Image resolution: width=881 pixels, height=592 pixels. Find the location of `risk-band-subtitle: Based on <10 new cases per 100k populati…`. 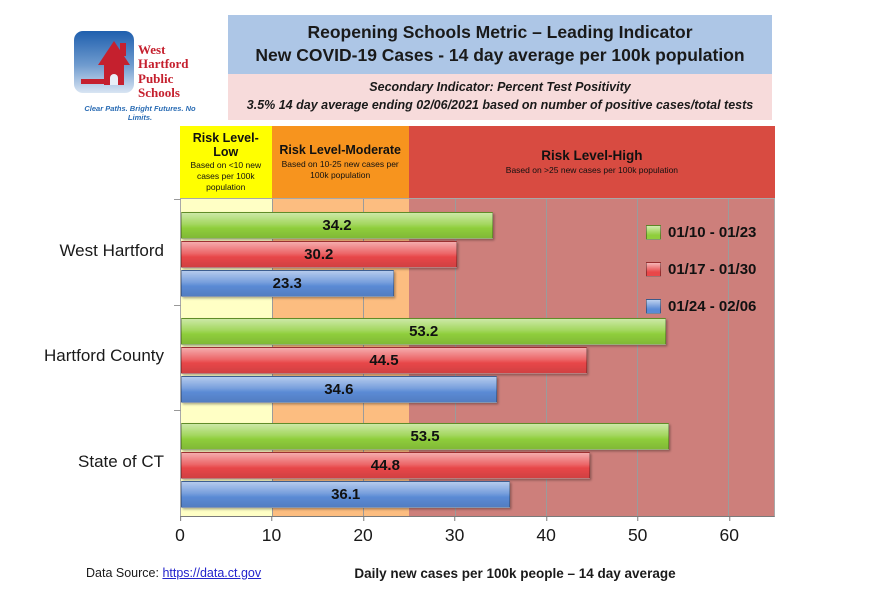

risk-band-subtitle: Based on <10 new cases per 100k populati… is located at coordinates (226, 176).